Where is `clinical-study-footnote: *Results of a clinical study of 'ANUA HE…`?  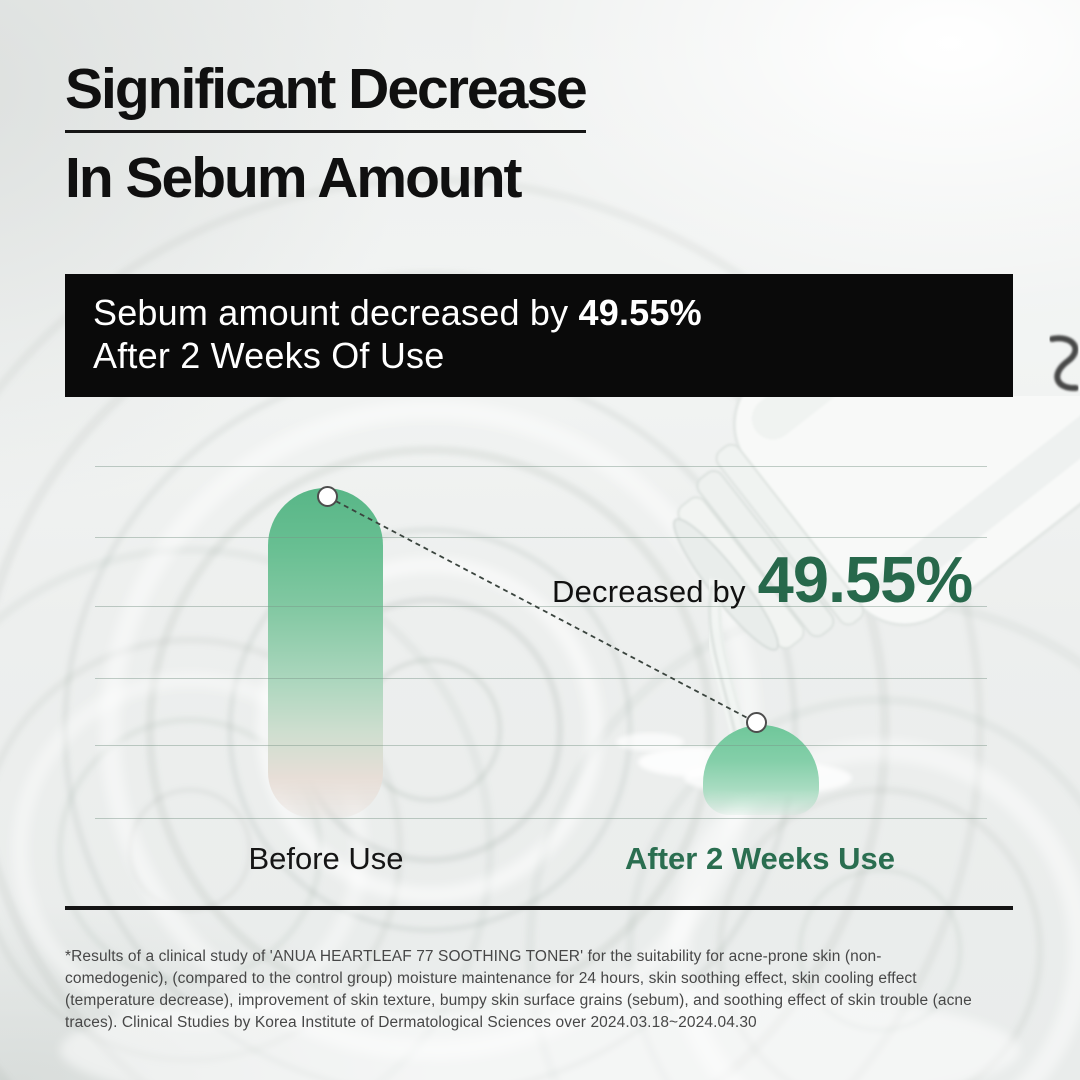 clinical-study-footnote: *Results of a clinical study of 'ANUA HE… is located at coordinates (518, 989).